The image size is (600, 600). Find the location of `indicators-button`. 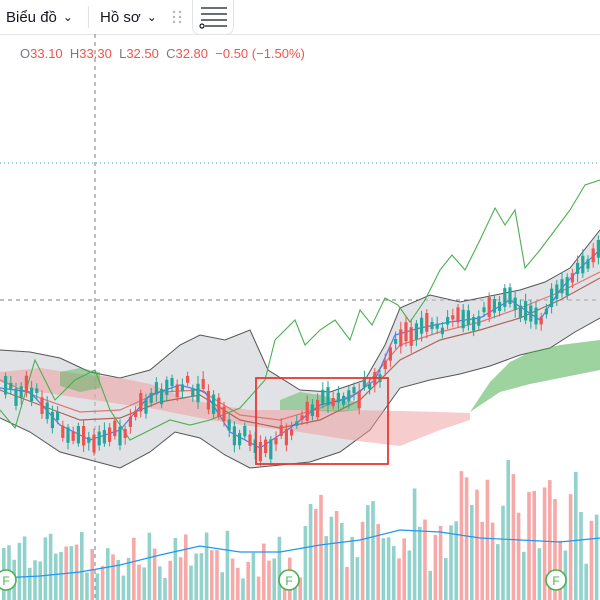

indicators-button is located at coordinates (213, 17).